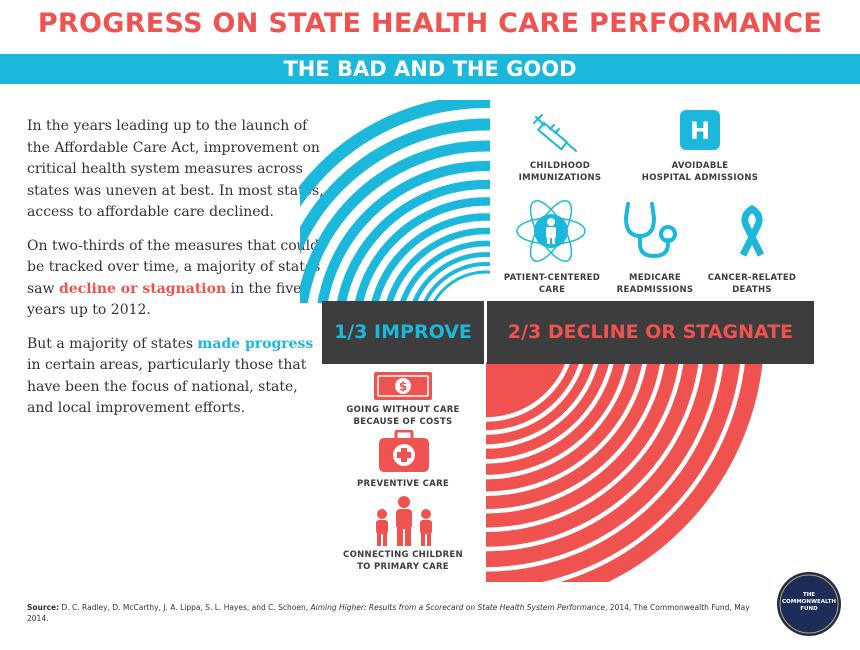 This screenshot has width=860, height=650. What do you see at coordinates (752, 284) in the screenshot?
I see `decline-measure-label: CANCER-RELATED DEATHS` at bounding box center [752, 284].